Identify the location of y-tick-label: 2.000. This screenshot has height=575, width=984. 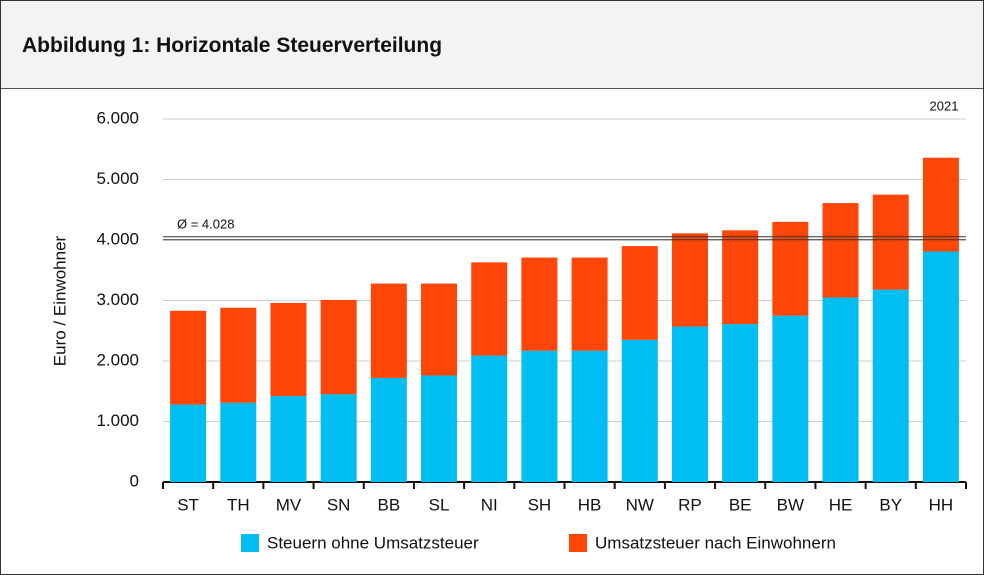
(117, 359).